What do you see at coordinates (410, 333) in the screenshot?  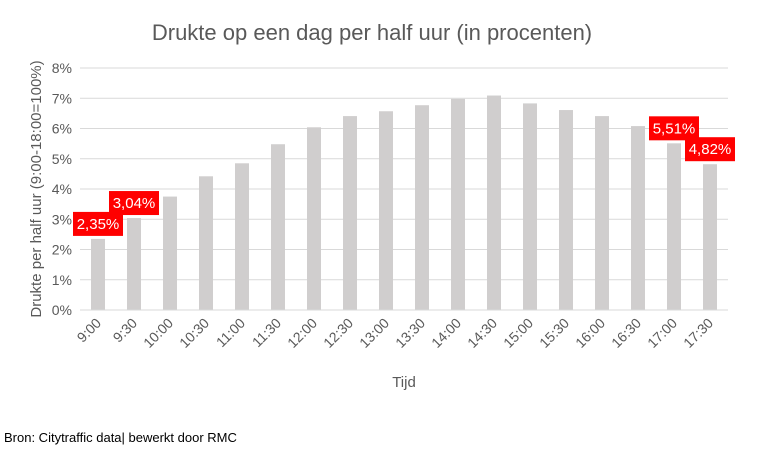 I see `x-tick-label: 13:30` at bounding box center [410, 333].